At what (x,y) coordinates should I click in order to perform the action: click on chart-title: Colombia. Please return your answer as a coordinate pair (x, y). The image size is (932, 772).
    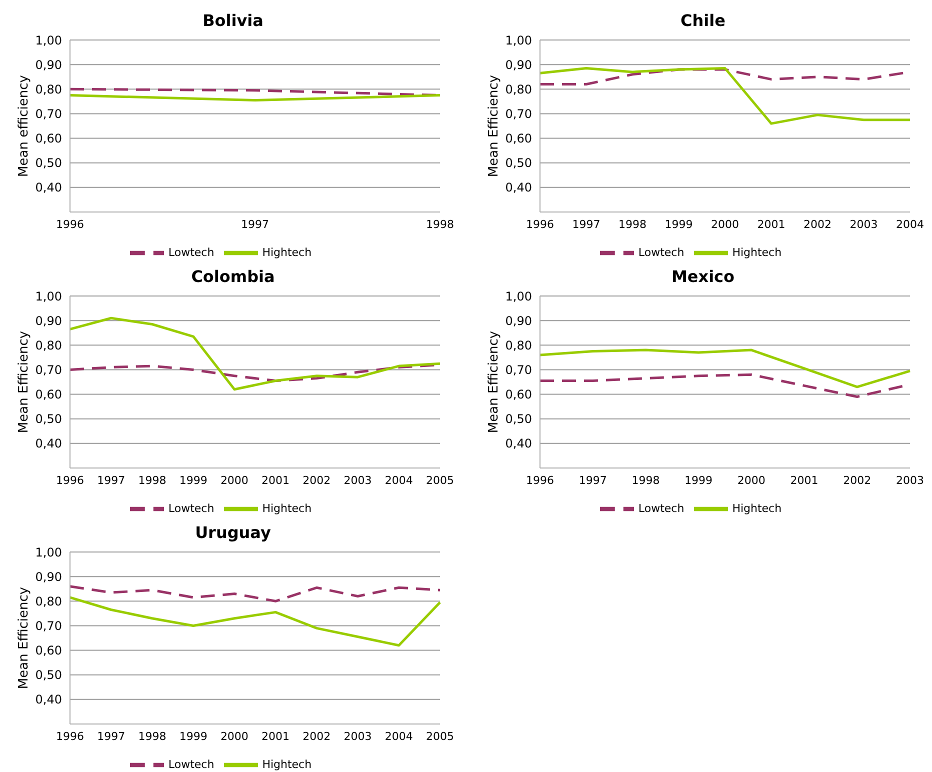
    Looking at the image, I should click on (233, 277).